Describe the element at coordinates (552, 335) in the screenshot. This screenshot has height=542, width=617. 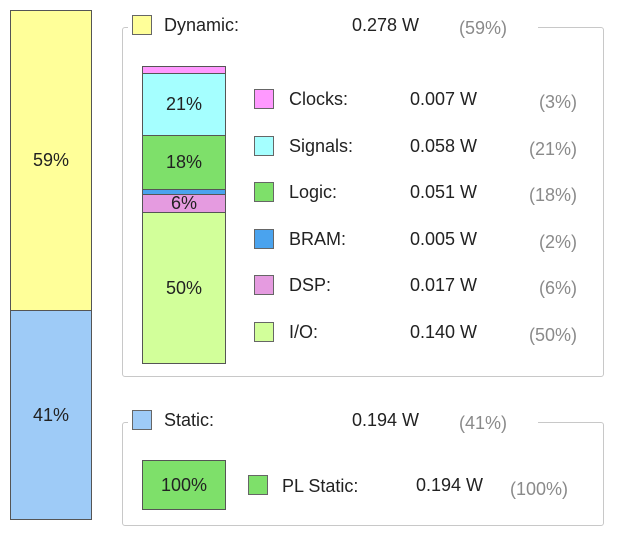
I see `legend-percent-i-o: (50%)` at that location.